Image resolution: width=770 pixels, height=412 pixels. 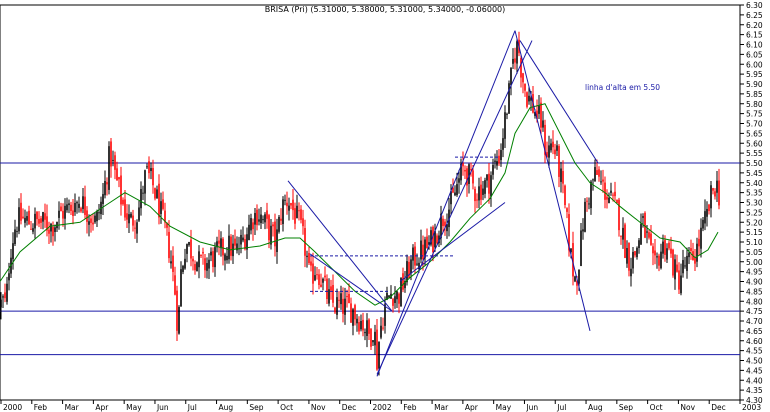 I want to click on x-tick-label: Nov, so click(x=318, y=407).